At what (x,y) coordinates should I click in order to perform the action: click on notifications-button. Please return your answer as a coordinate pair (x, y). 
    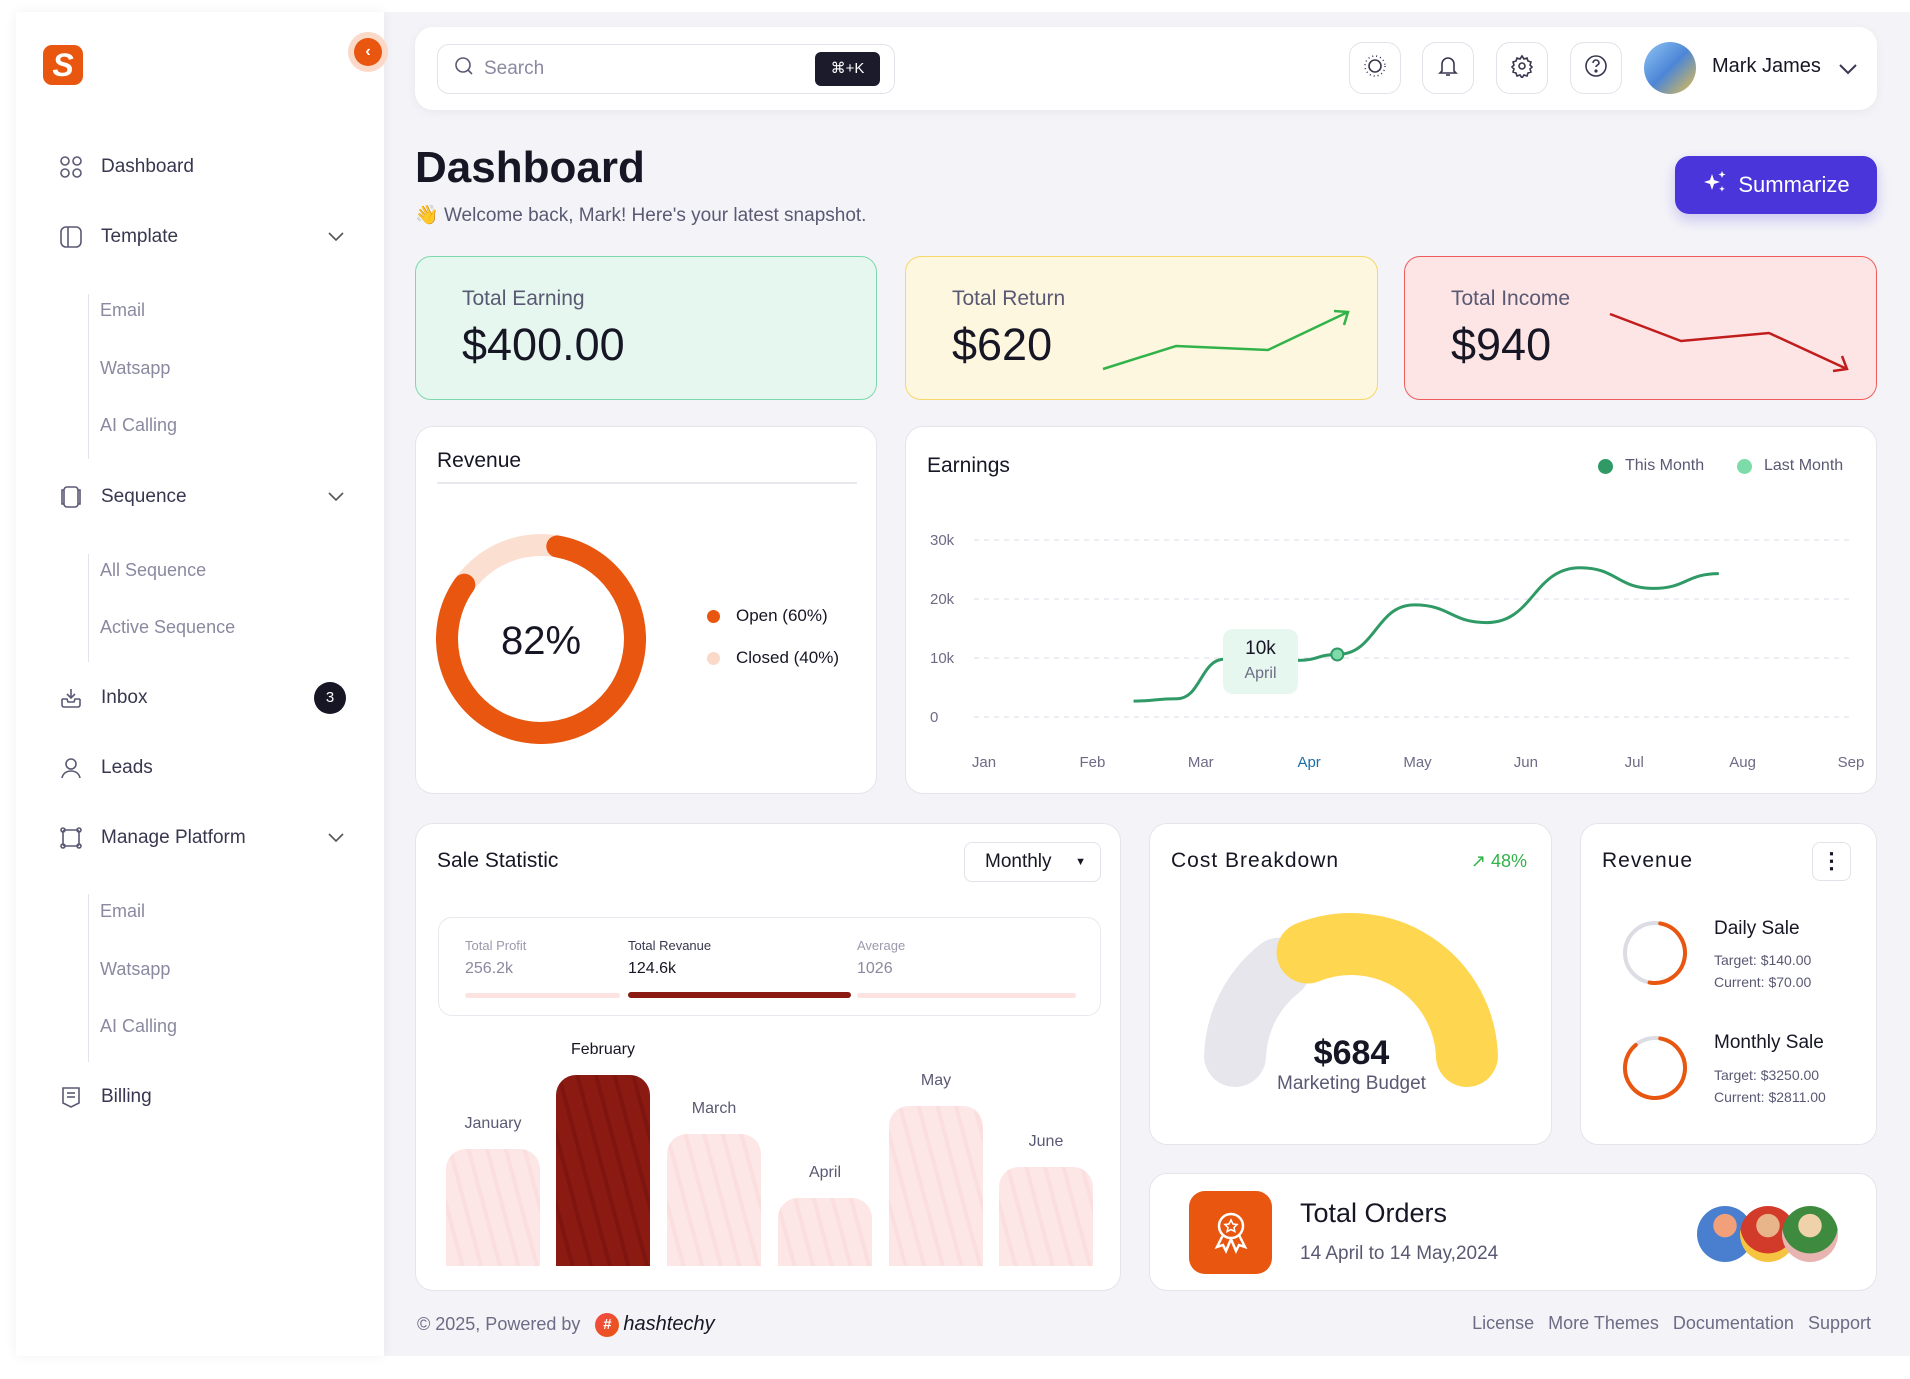
    Looking at the image, I should click on (1448, 68).